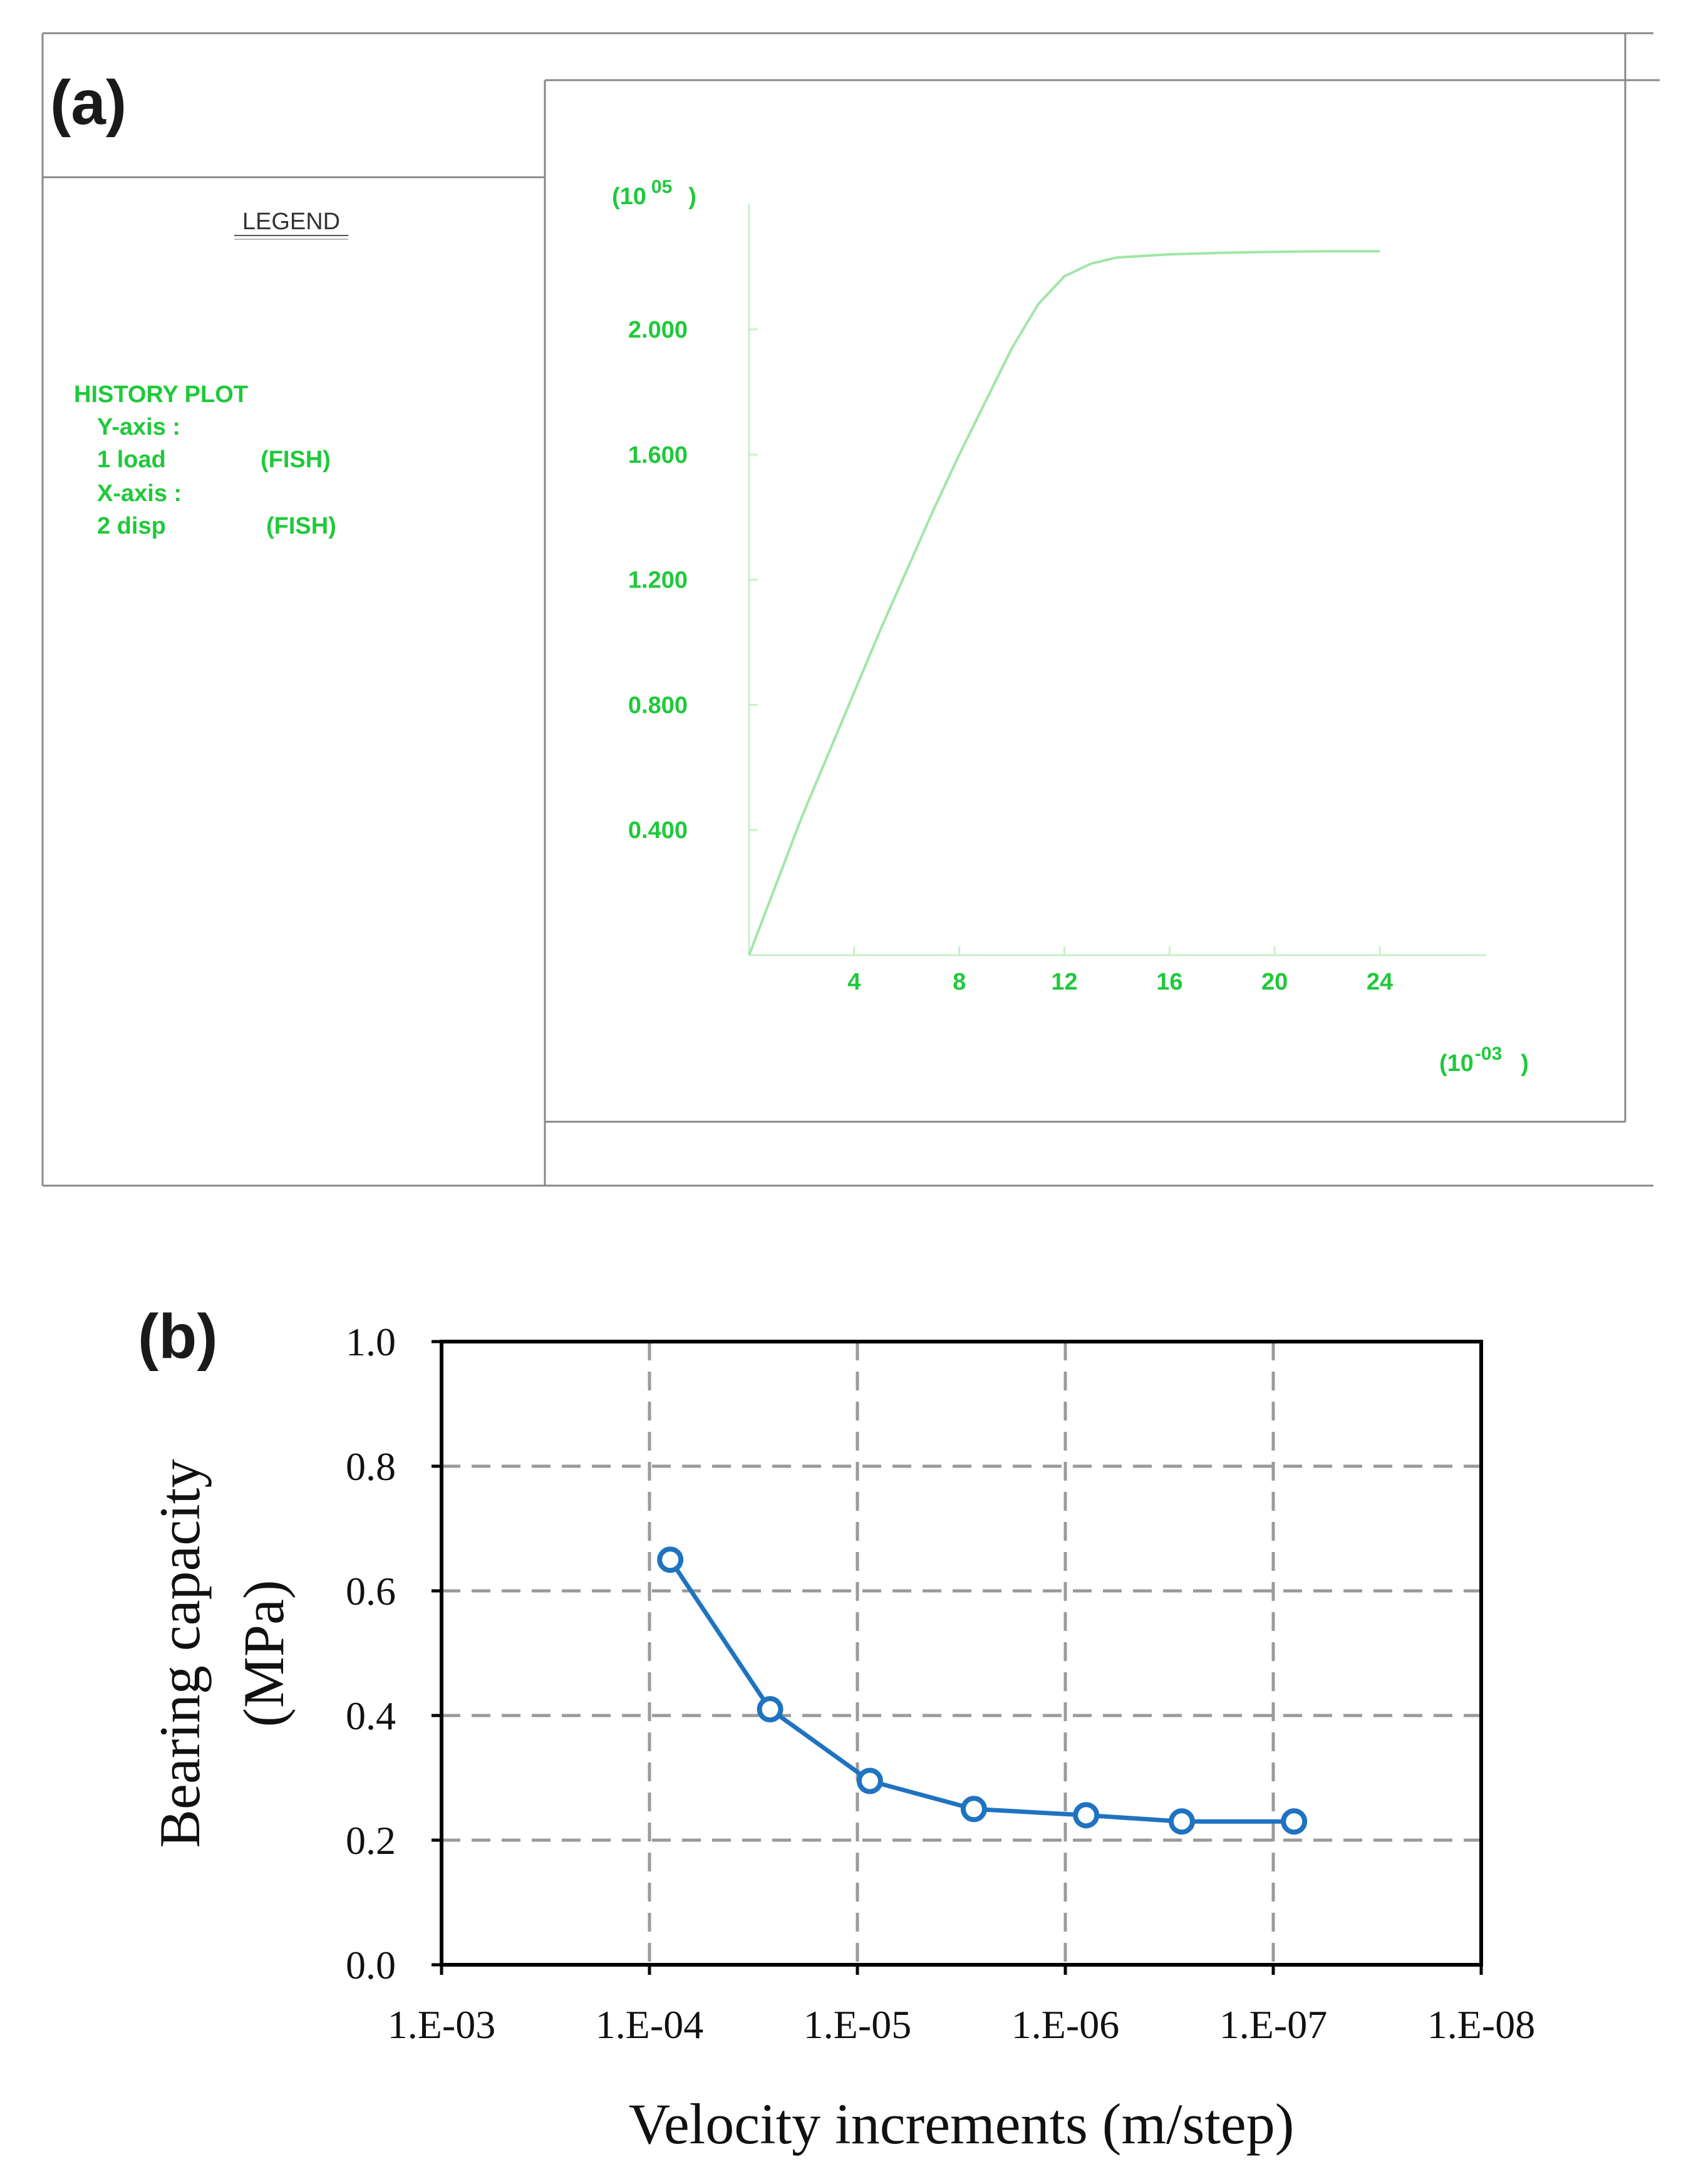 This screenshot has height=2184, width=1686. Describe the element at coordinates (178, 1337) in the screenshot. I see `panel-b-label: (b)` at that location.